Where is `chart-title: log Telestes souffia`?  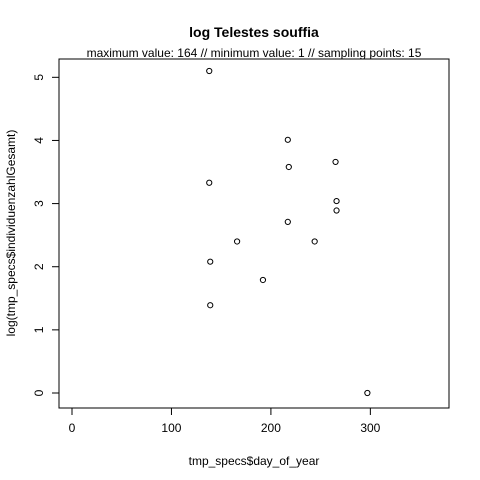
chart-title: log Telestes souffia is located at coordinates (254, 32).